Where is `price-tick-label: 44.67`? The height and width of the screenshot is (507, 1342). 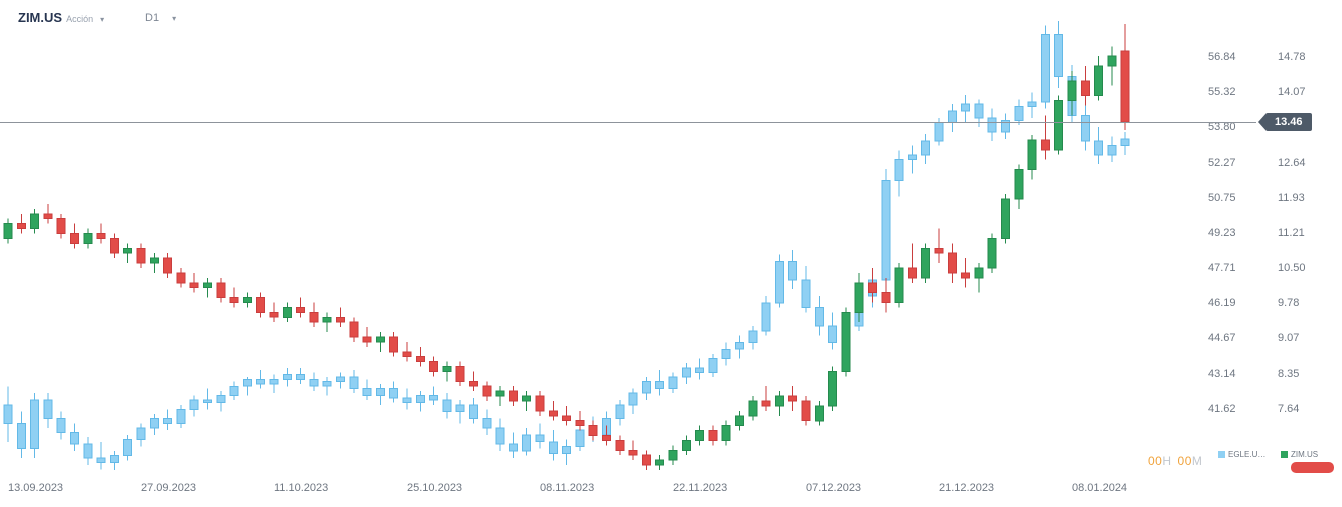 price-tick-label: 44.67 is located at coordinates (1222, 338).